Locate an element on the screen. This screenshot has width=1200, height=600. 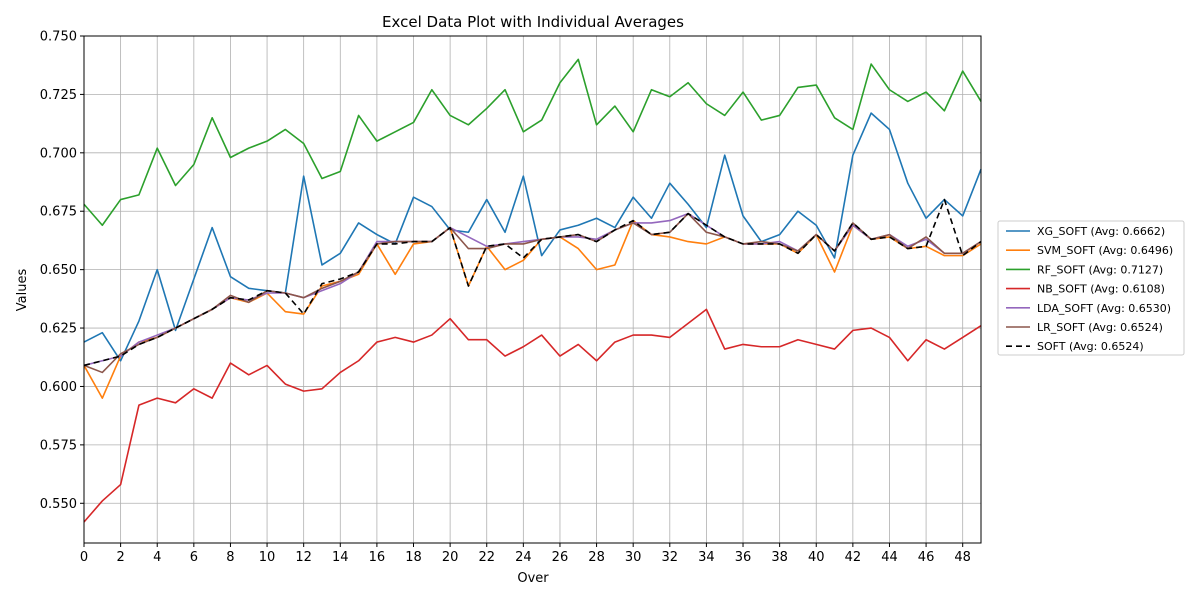
y-tick-label: 0.725 is located at coordinates (58, 95).